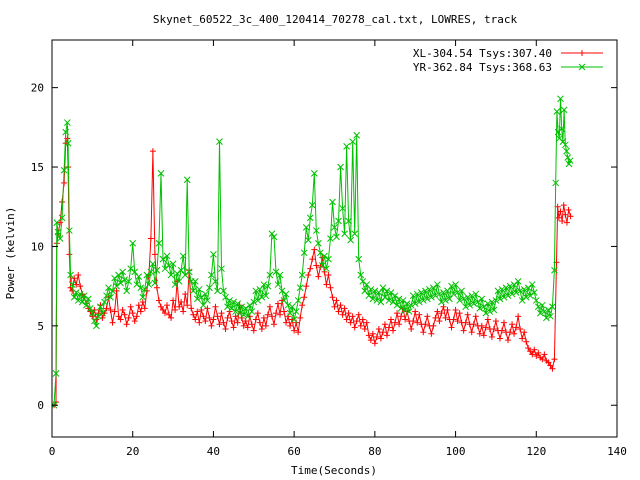 This screenshot has width=640, height=480. Describe the element at coordinates (213, 451) in the screenshot. I see `x-tick-label: 40` at that location.